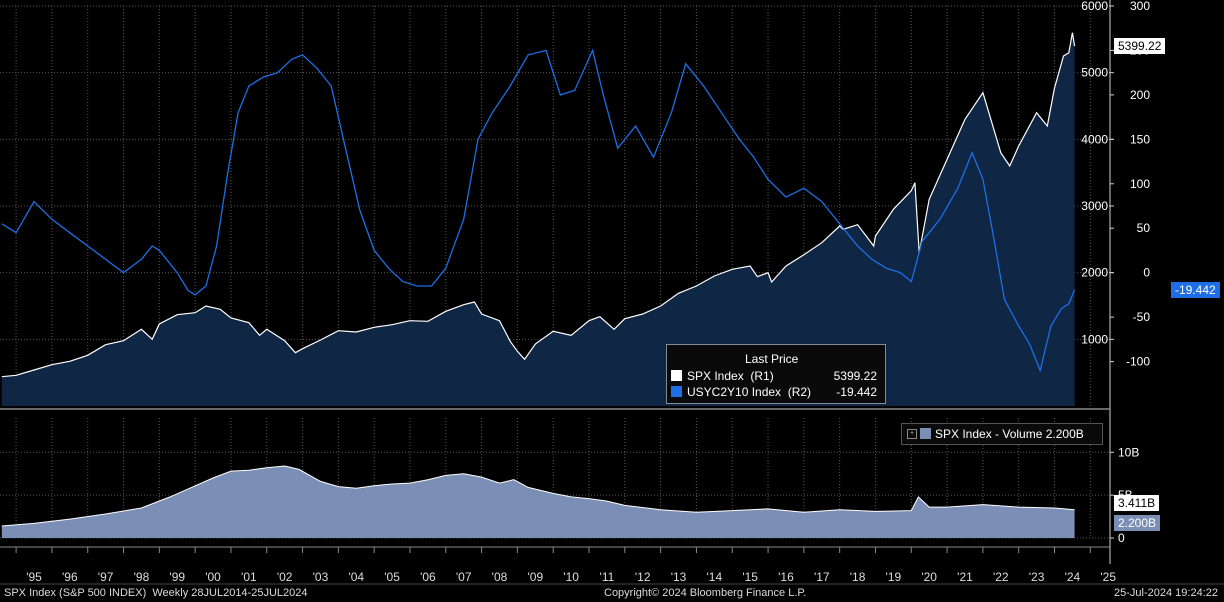  I want to click on x-tick-label: '04, so click(356, 577).